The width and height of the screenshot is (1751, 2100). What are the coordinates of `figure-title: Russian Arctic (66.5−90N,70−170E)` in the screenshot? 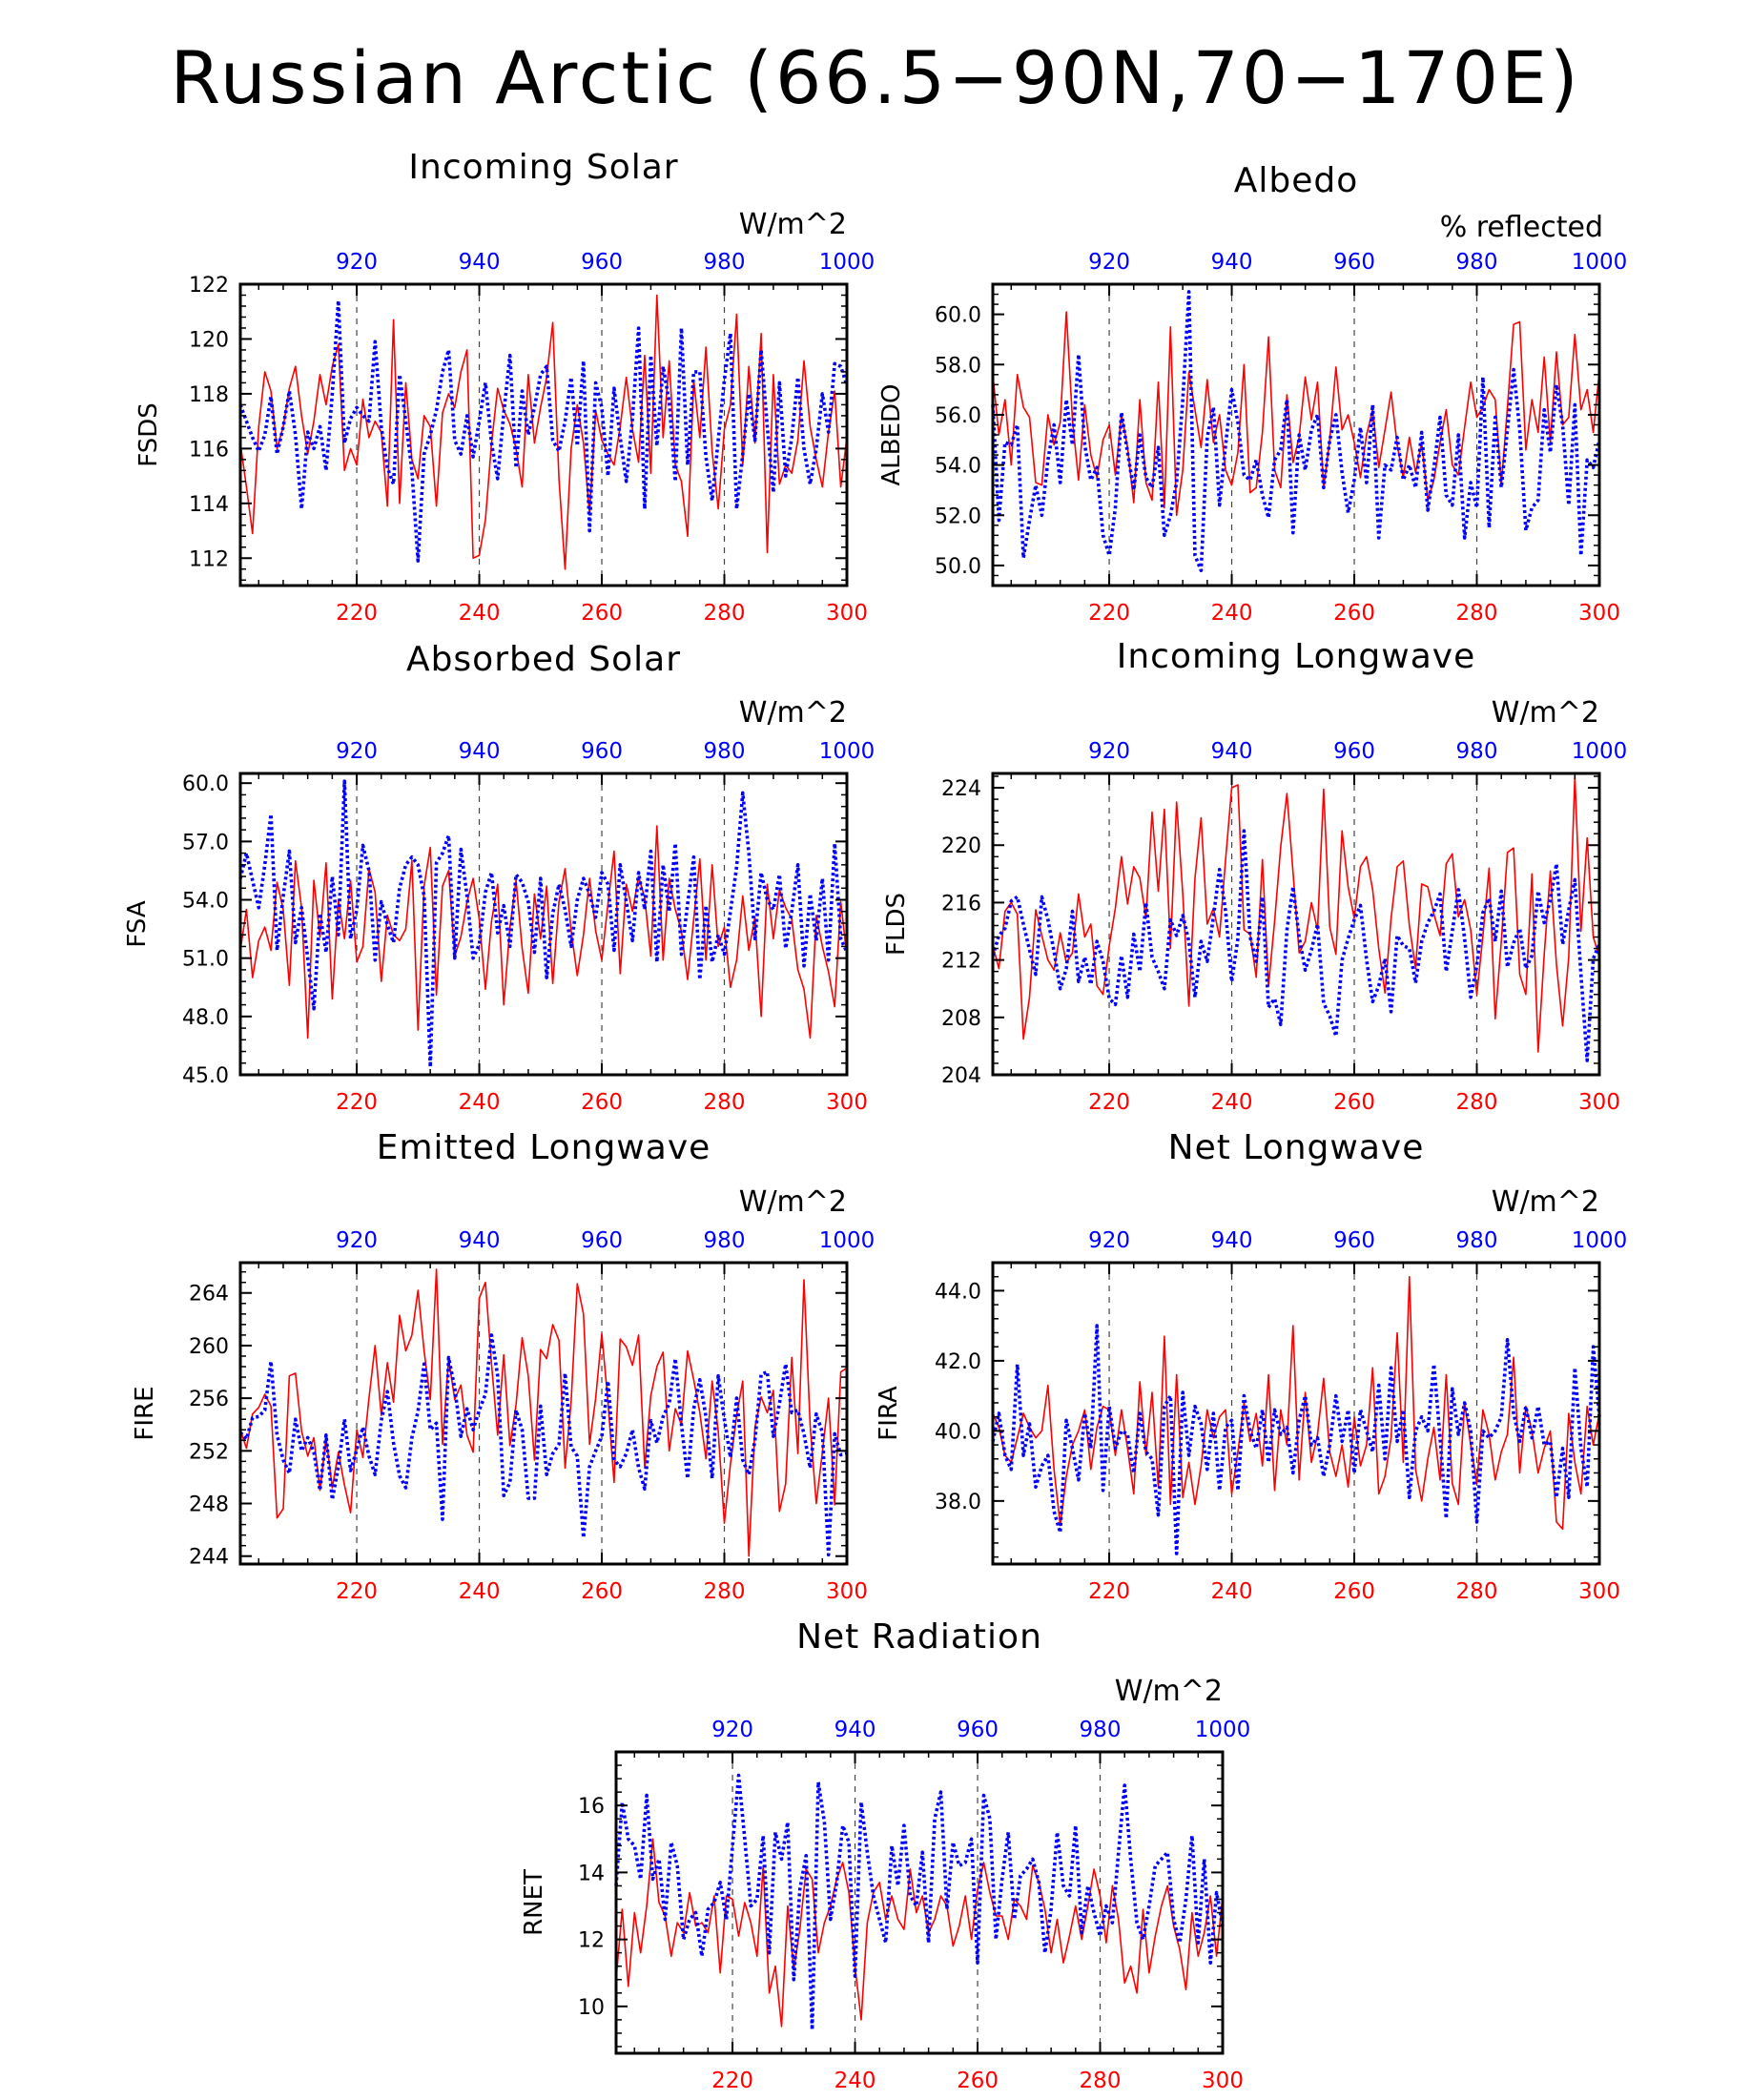 It's located at (875, 77).